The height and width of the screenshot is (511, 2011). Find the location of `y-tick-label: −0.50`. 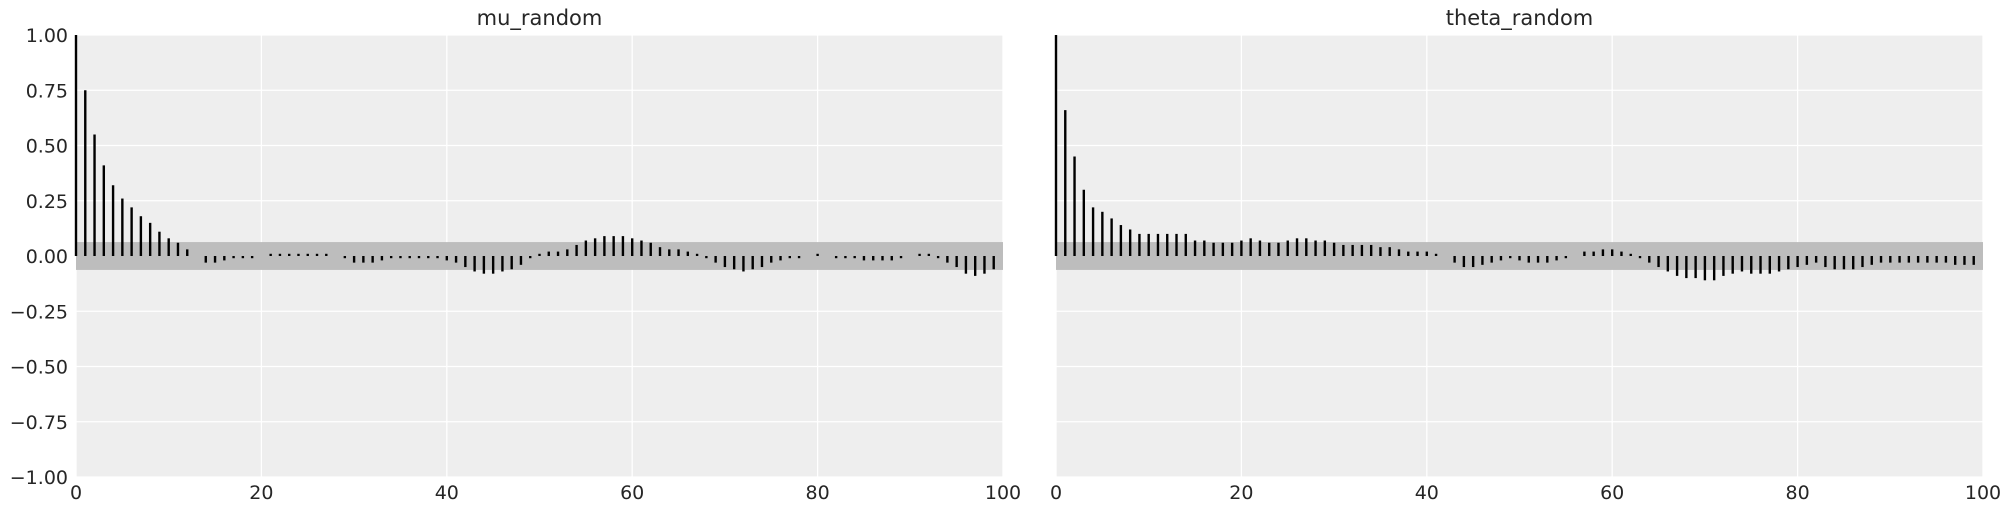

y-tick-label: −0.50 is located at coordinates (39, 368).